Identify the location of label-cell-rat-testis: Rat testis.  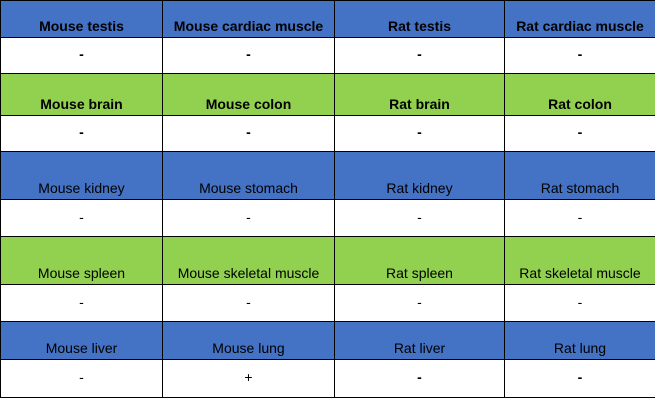
(419, 19).